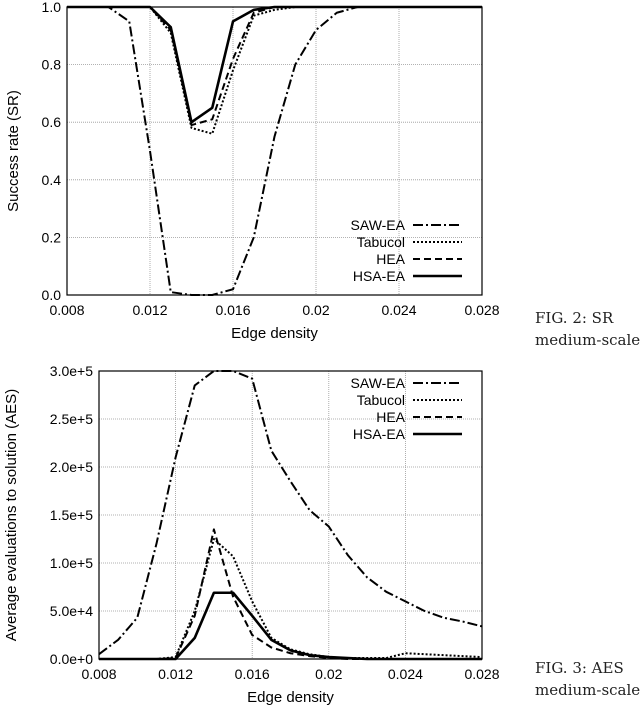  What do you see at coordinates (52, 65) in the screenshot?
I see `y-tick-label: 0.8` at bounding box center [52, 65].